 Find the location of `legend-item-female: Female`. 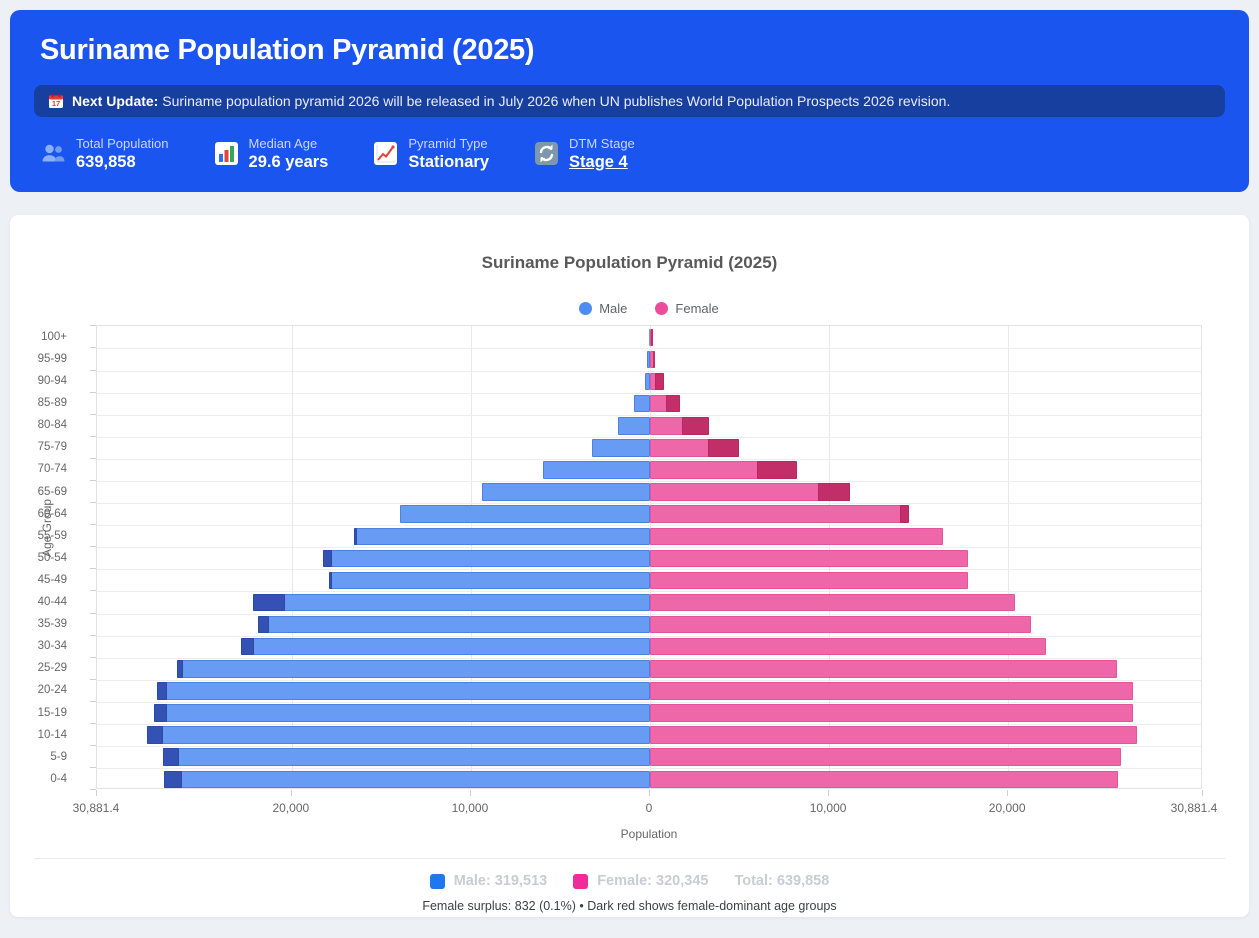

legend-item-female: Female is located at coordinates (687, 308).